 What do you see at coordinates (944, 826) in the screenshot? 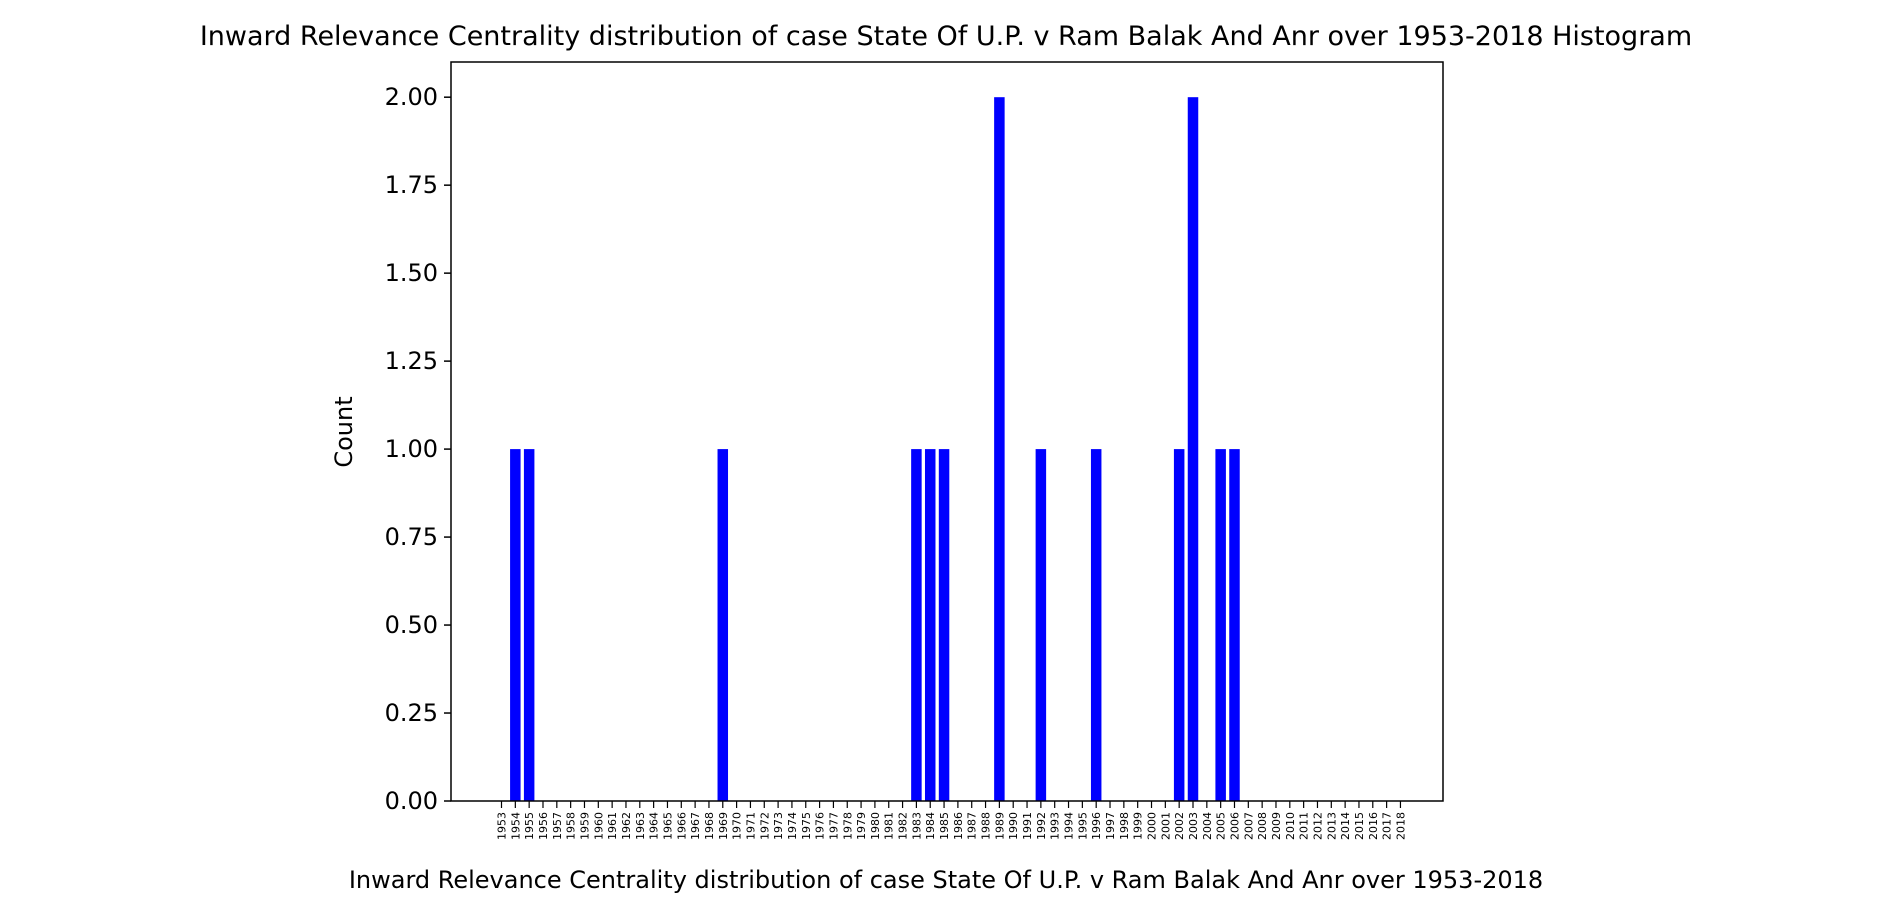
I see `x-tick-label: 1985` at bounding box center [944, 826].